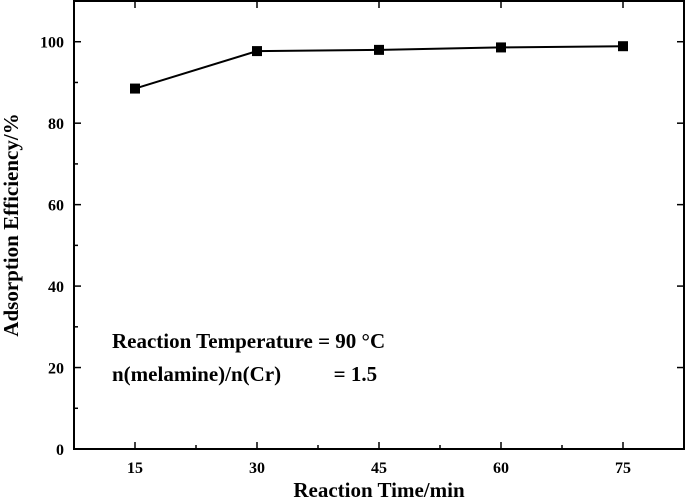  What do you see at coordinates (56, 287) in the screenshot?
I see `y-tick-label: 40` at bounding box center [56, 287].